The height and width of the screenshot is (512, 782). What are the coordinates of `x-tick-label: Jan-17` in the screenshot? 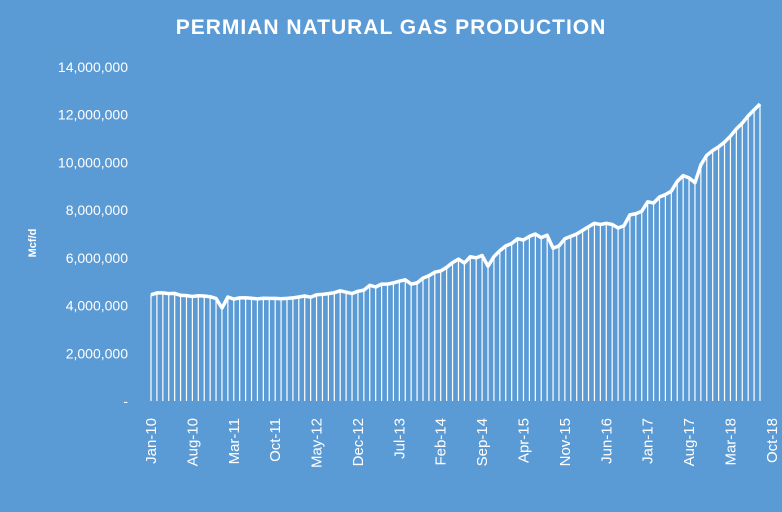 It's located at (648, 441).